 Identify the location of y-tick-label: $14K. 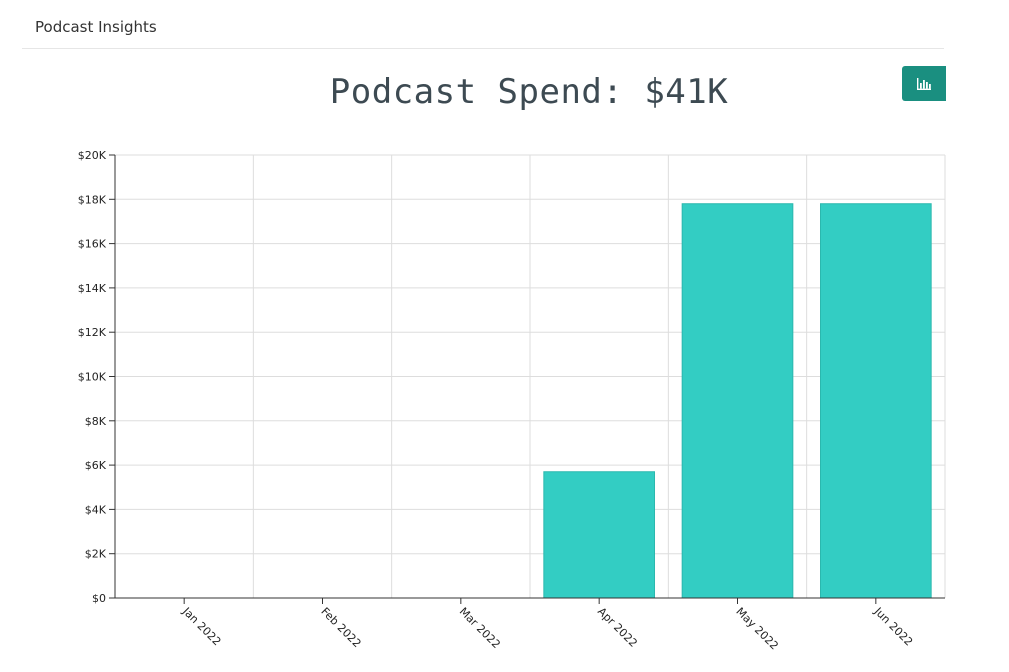
(92, 288).